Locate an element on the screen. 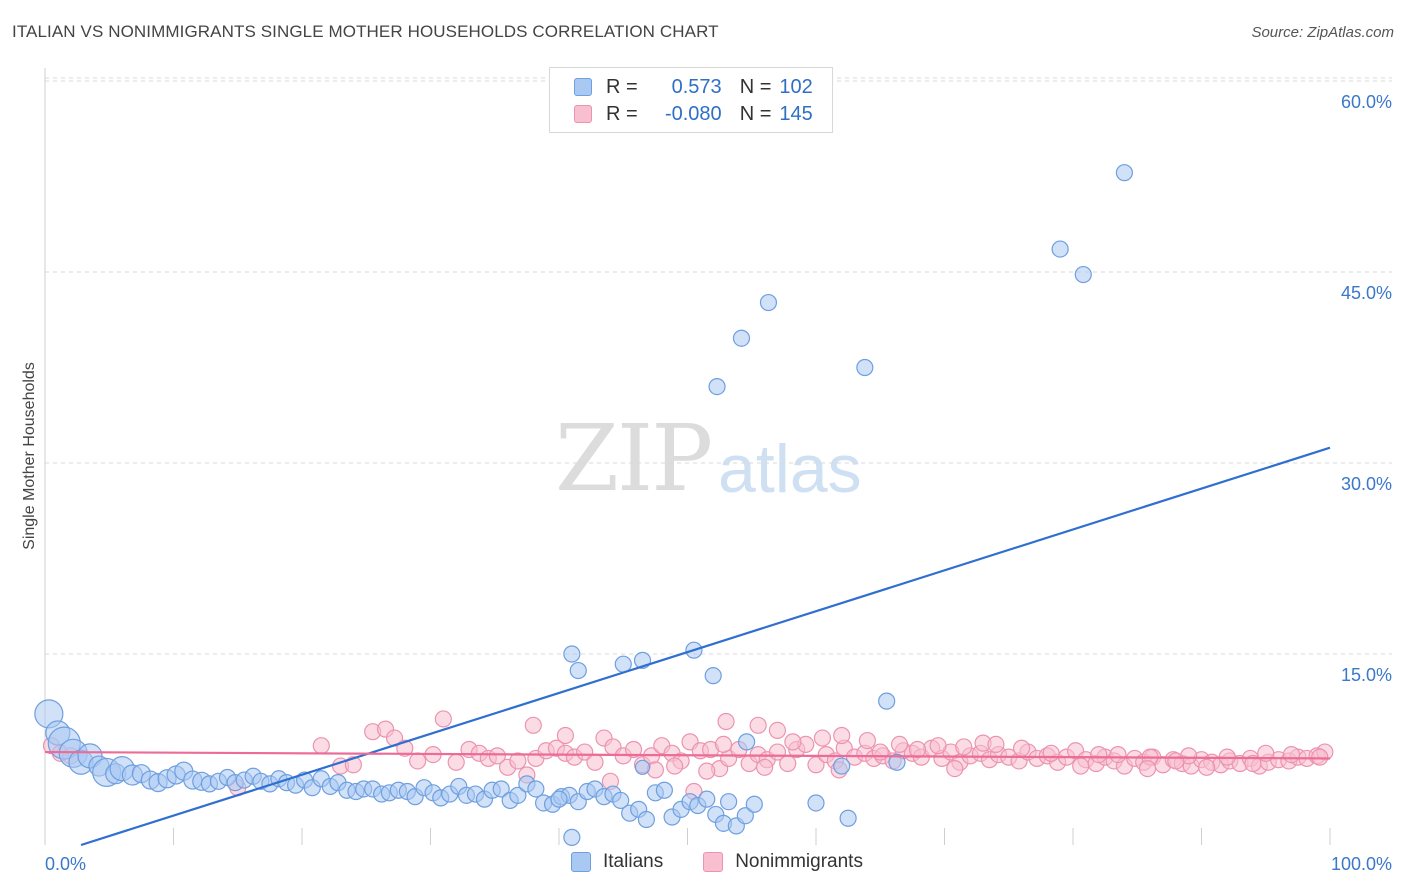 This screenshot has height=892, width=1406. correlation-legend: R = 0.573 N = 102 R = -0.080 N = 145 is located at coordinates (691, 100).